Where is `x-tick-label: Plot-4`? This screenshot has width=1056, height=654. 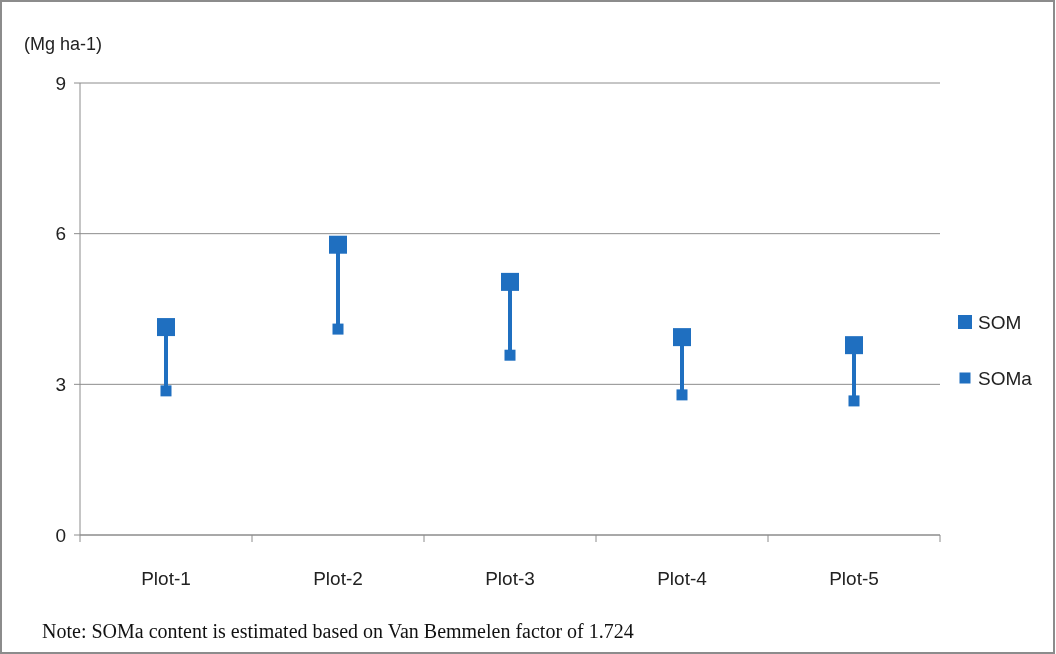 x-tick-label: Plot-4 is located at coordinates (682, 578).